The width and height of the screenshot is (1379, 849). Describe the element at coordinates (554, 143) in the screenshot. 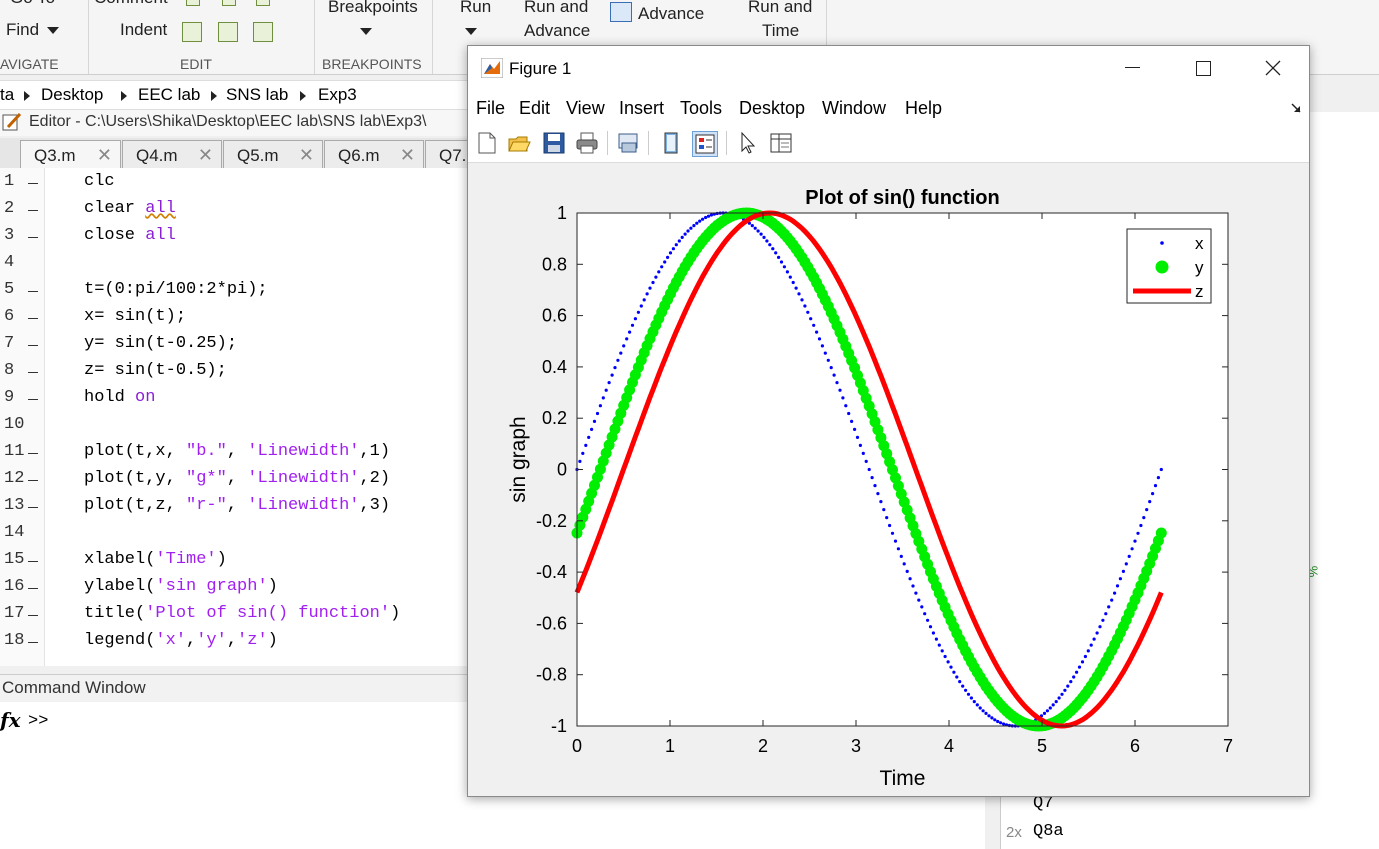

I see `save-icon` at that location.